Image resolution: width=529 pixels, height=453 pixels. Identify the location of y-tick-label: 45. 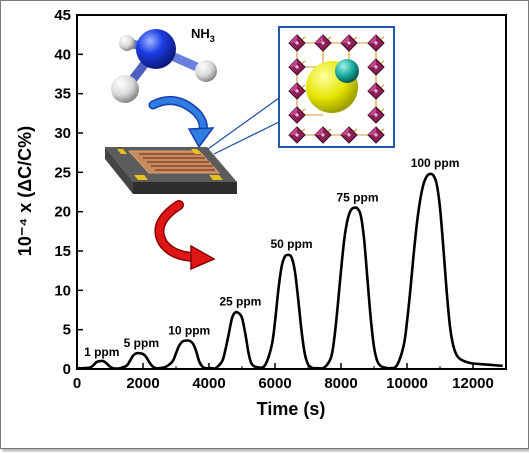
(62, 15).